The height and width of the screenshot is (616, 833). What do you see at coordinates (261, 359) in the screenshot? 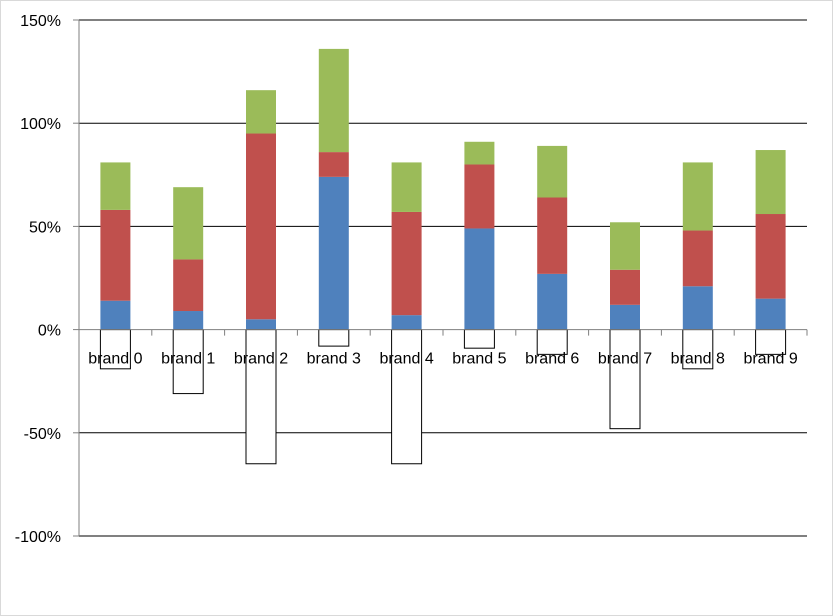
I see `x-category-label: brand 2` at bounding box center [261, 359].